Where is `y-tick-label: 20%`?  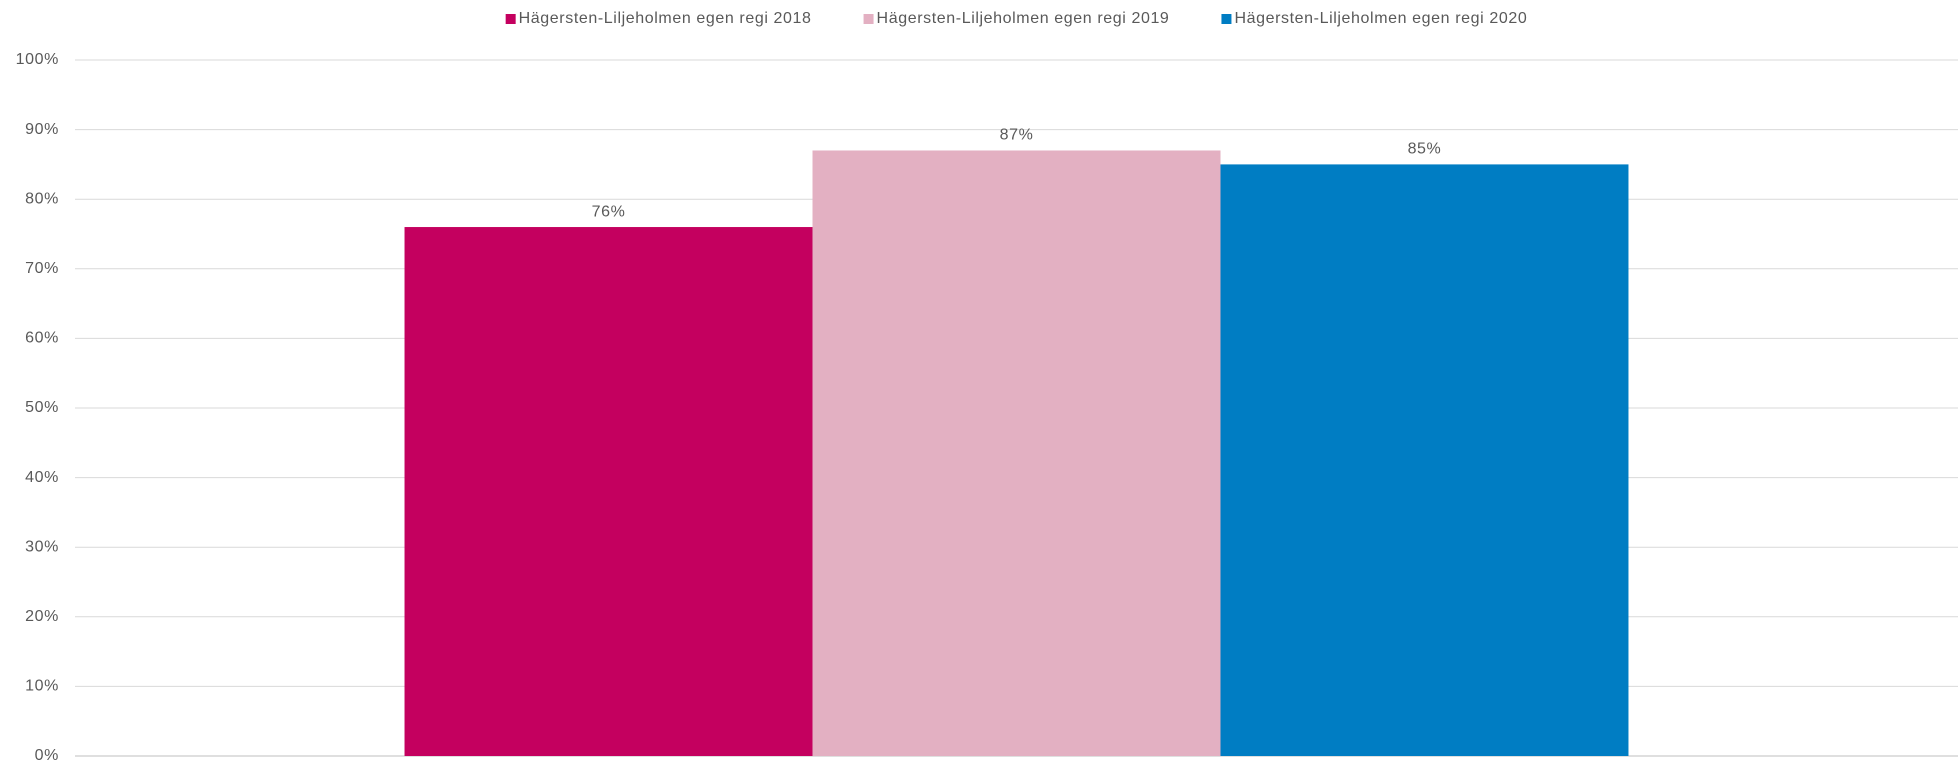
y-tick-label: 20% is located at coordinates (42, 616).